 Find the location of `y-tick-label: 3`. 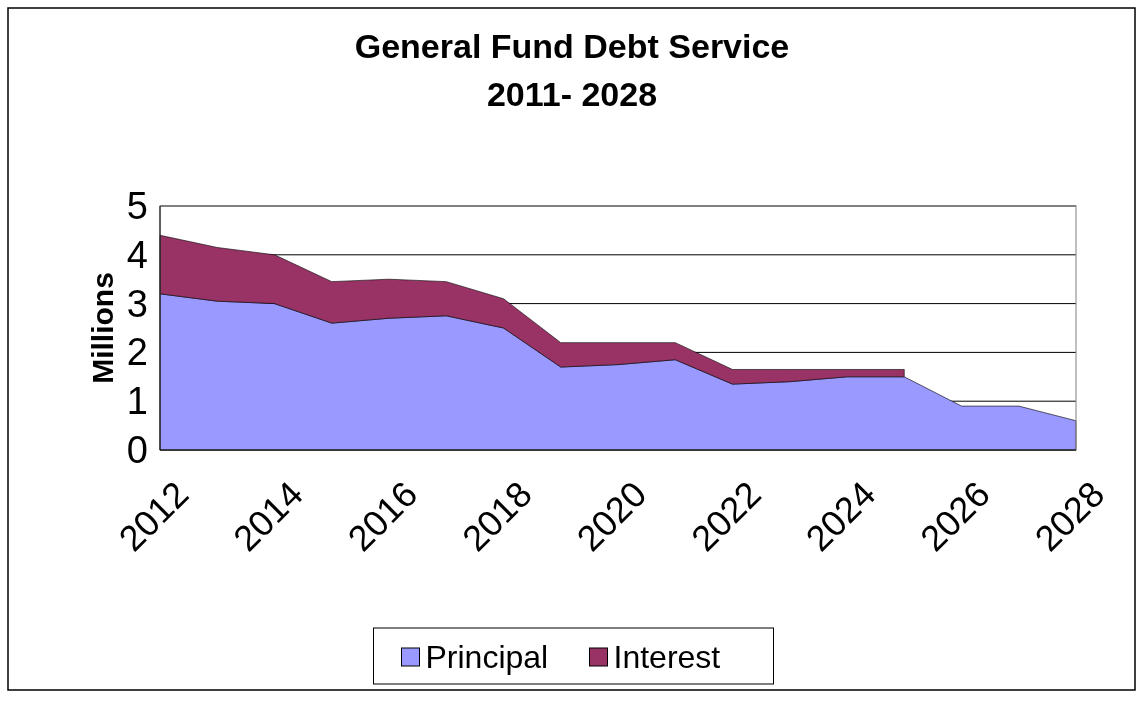

y-tick-label: 3 is located at coordinates (137, 303).